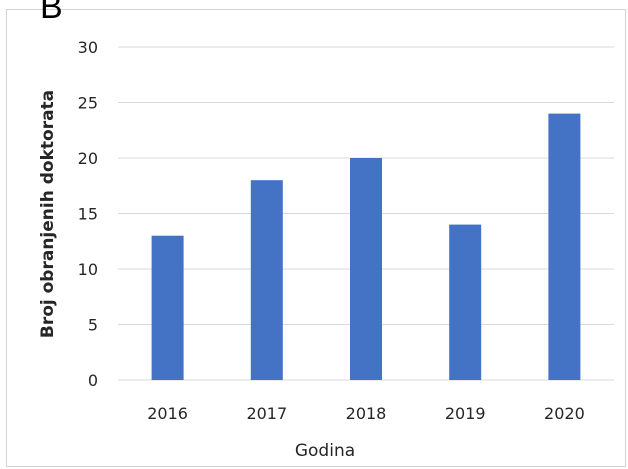  Describe the element at coordinates (167, 307) in the screenshot. I see `bar-2016` at that location.